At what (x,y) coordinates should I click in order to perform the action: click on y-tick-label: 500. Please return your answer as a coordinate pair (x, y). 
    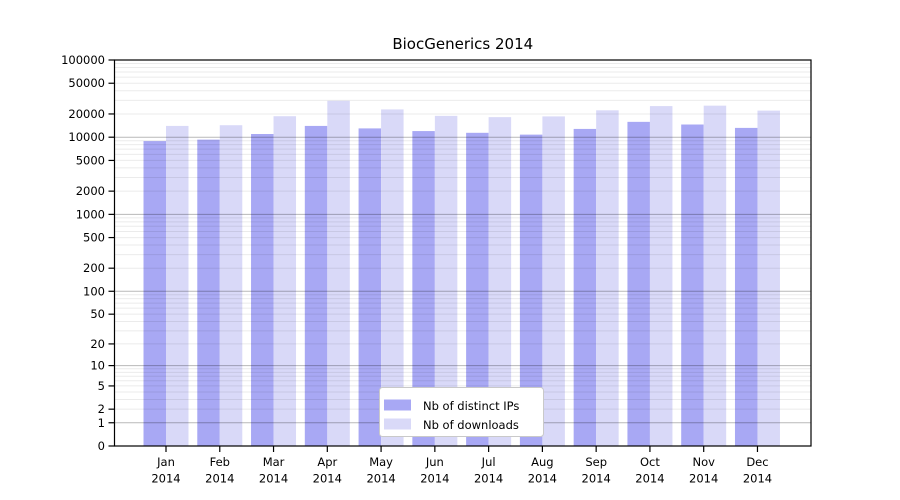
    Looking at the image, I should click on (94, 238).